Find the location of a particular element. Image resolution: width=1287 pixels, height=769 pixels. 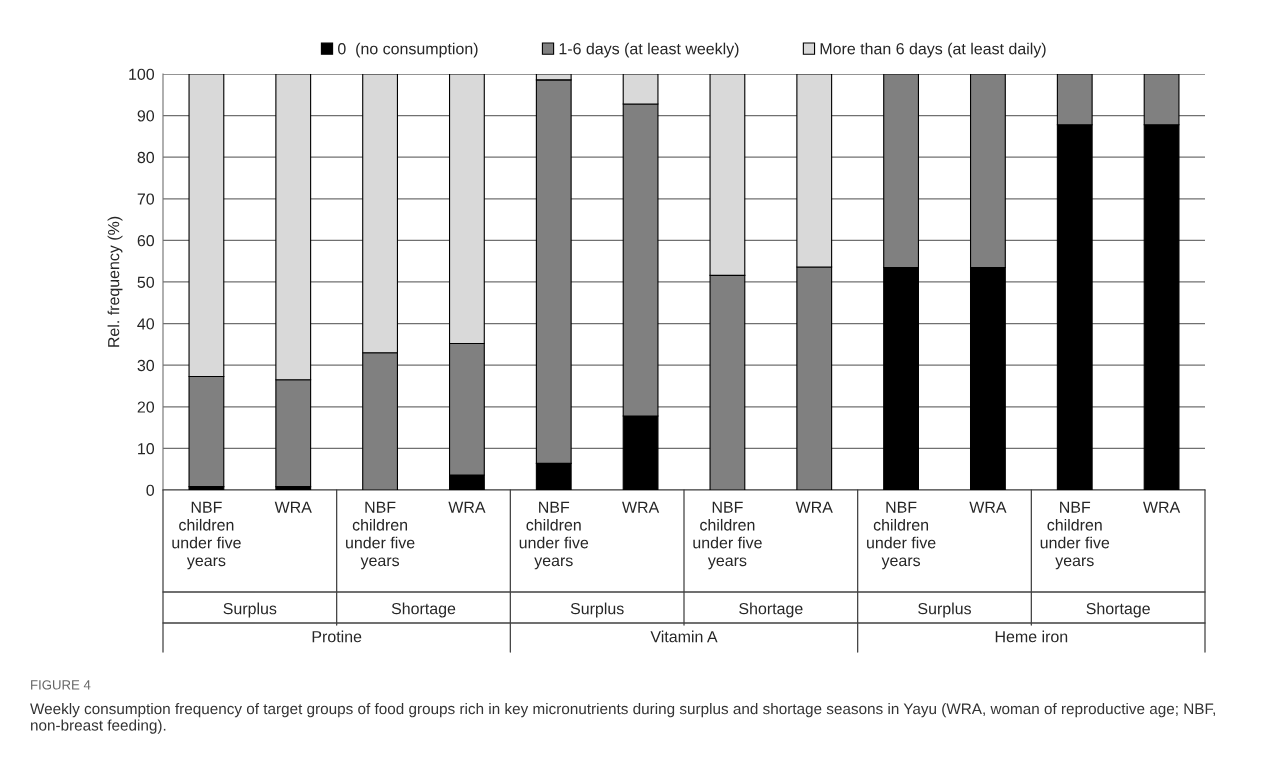

y-tick-label: 100 is located at coordinates (142, 74).